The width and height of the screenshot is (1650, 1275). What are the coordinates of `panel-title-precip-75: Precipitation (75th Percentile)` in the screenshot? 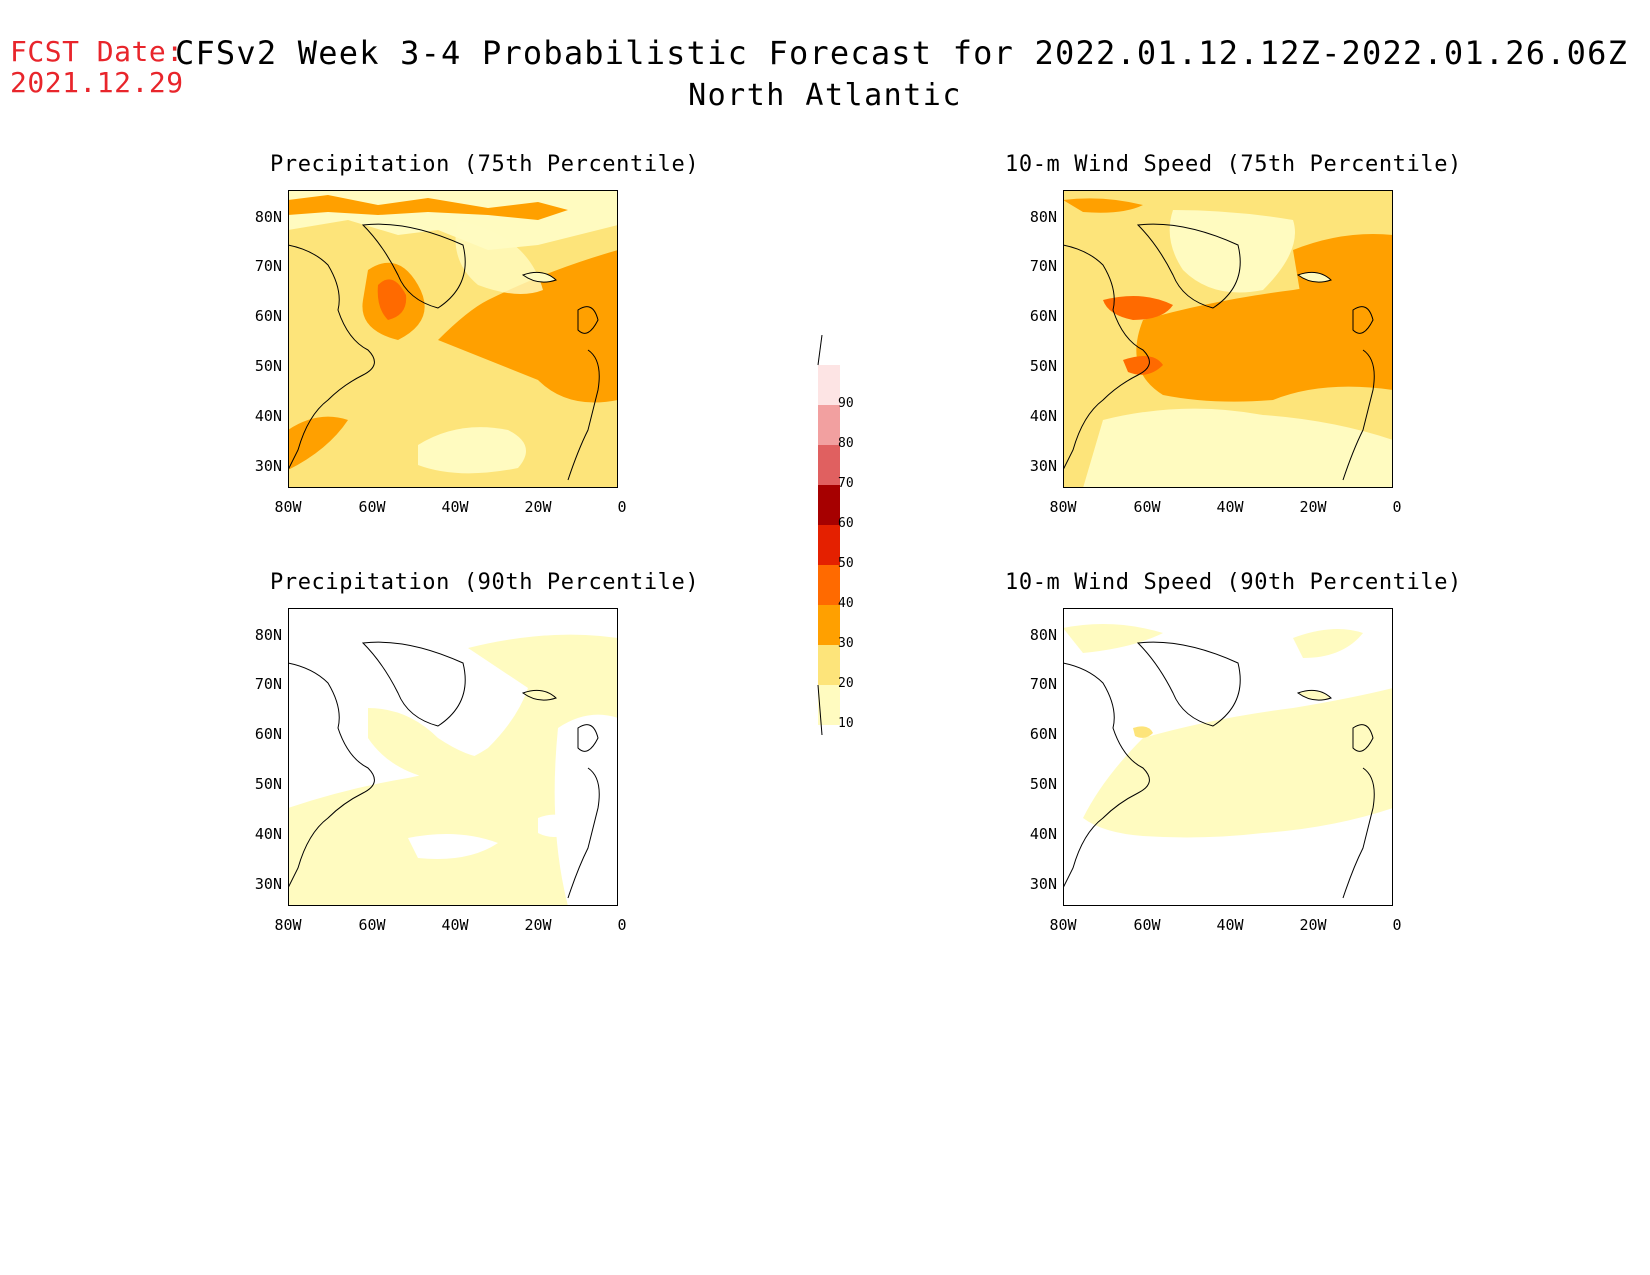 It's located at (485, 164).